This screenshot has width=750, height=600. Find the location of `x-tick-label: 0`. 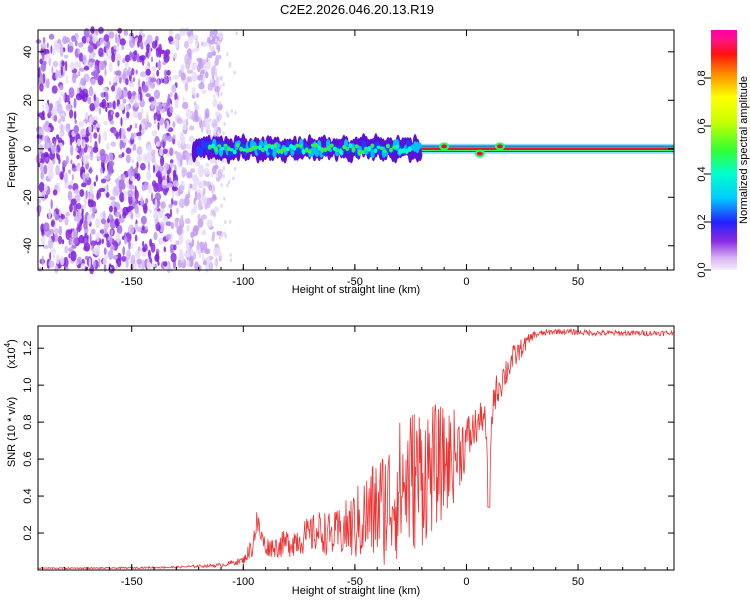

x-tick-label: 0 is located at coordinates (466, 282).